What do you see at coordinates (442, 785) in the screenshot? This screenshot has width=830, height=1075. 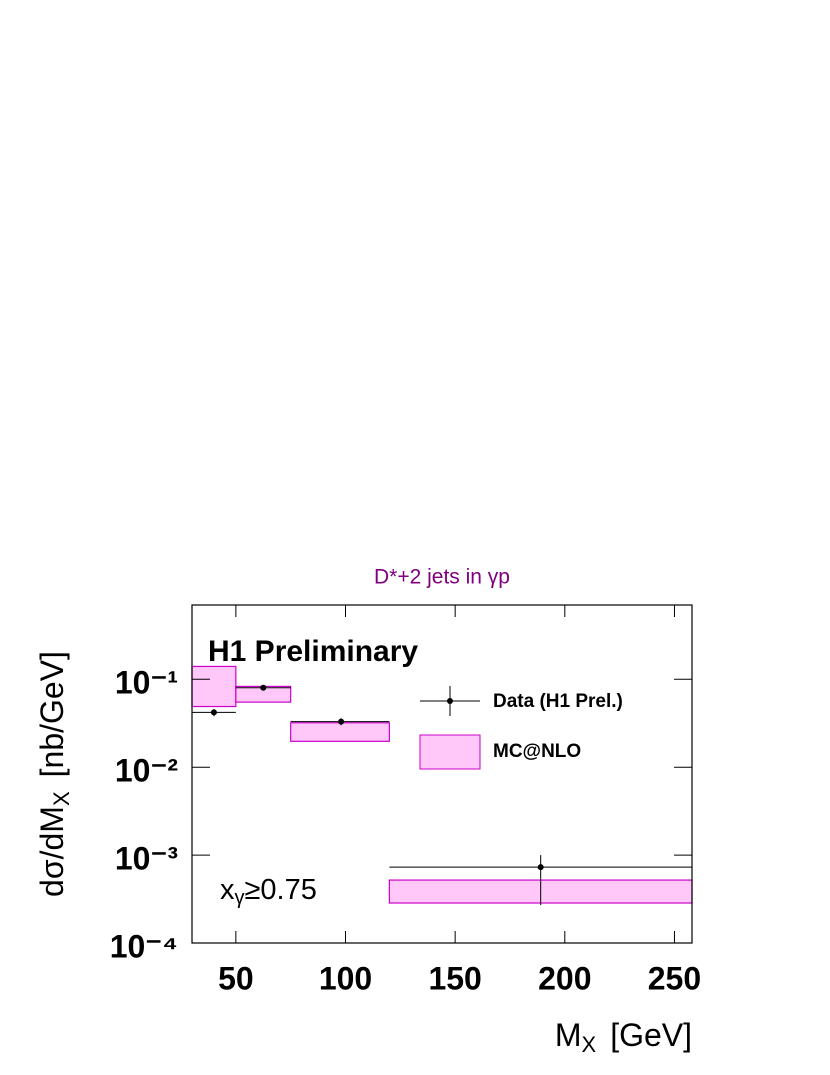 I see `plot-area` at bounding box center [442, 785].